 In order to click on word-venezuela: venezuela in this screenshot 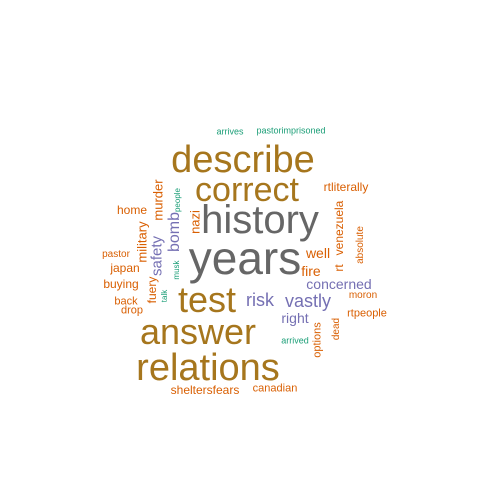, I will do `click(339, 228)`.